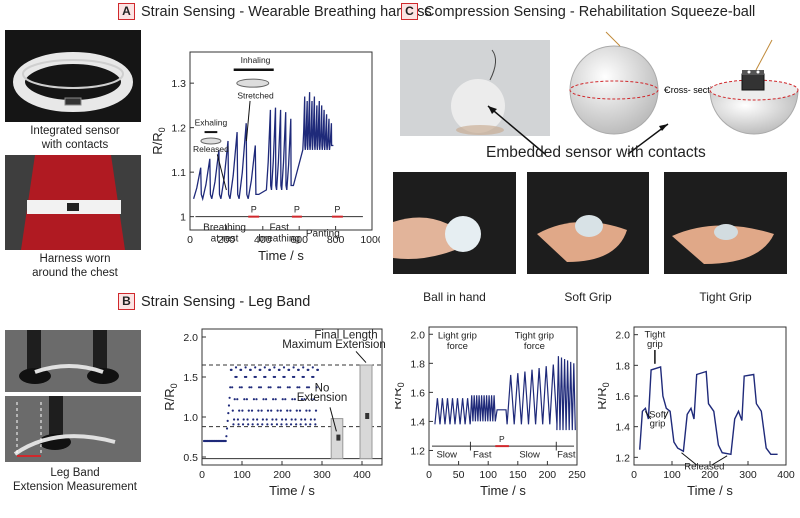 This screenshot has width=800, height=518. I want to click on harness-caption-top: Integrated sensor with contacts, so click(75, 138).